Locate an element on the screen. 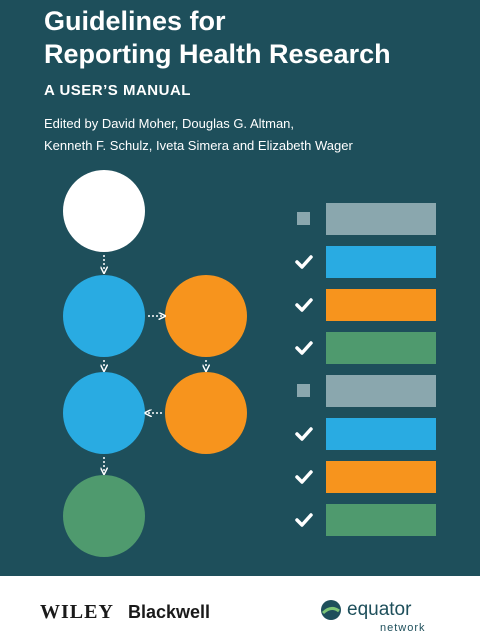  footer-band is located at coordinates (240, 609).